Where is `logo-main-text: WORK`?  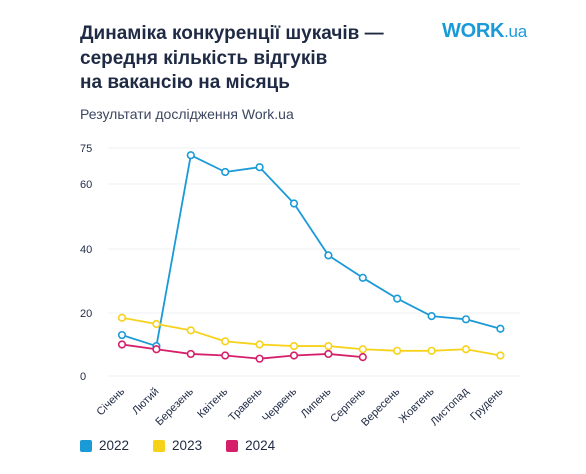 logo-main-text: WORK is located at coordinates (473, 31).